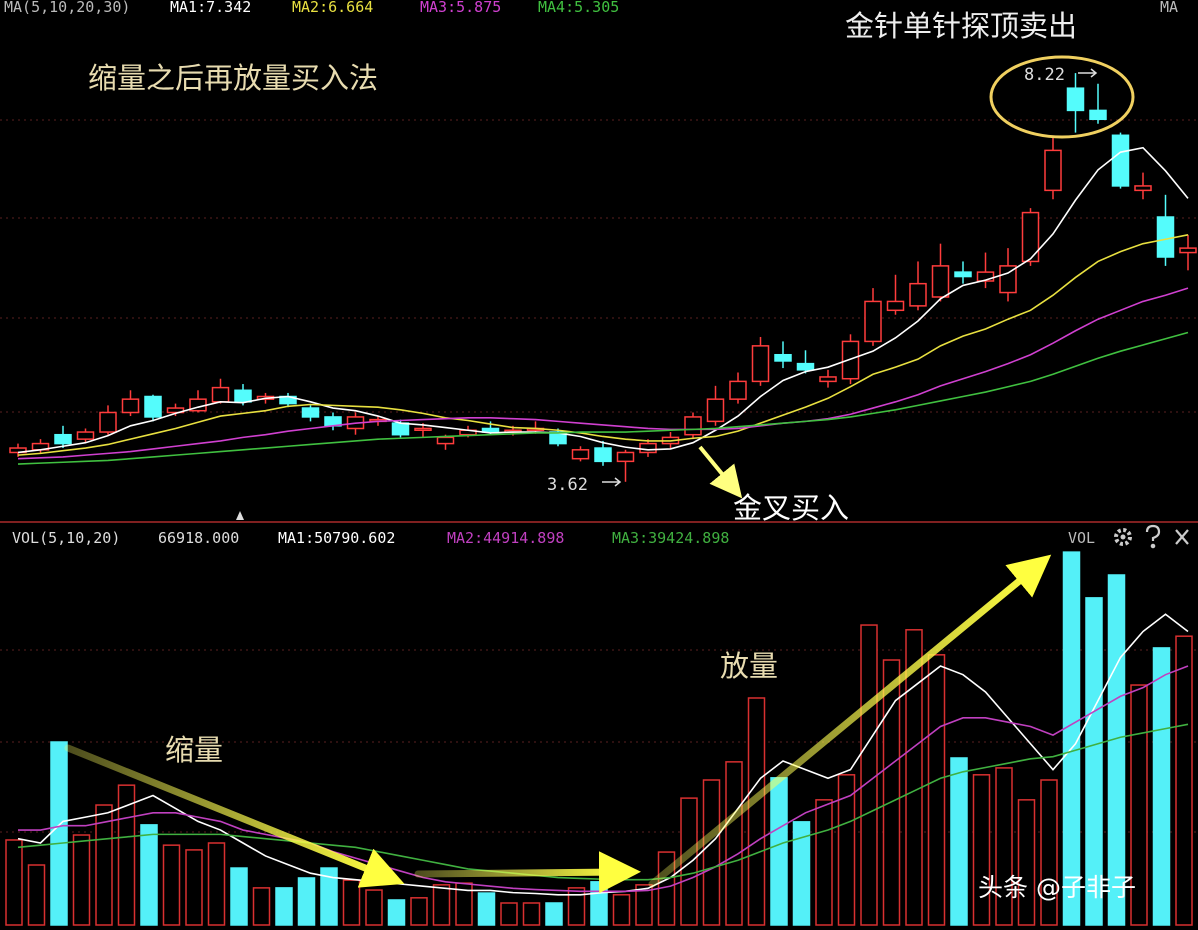  I want to click on close-icon, so click(1182, 537).